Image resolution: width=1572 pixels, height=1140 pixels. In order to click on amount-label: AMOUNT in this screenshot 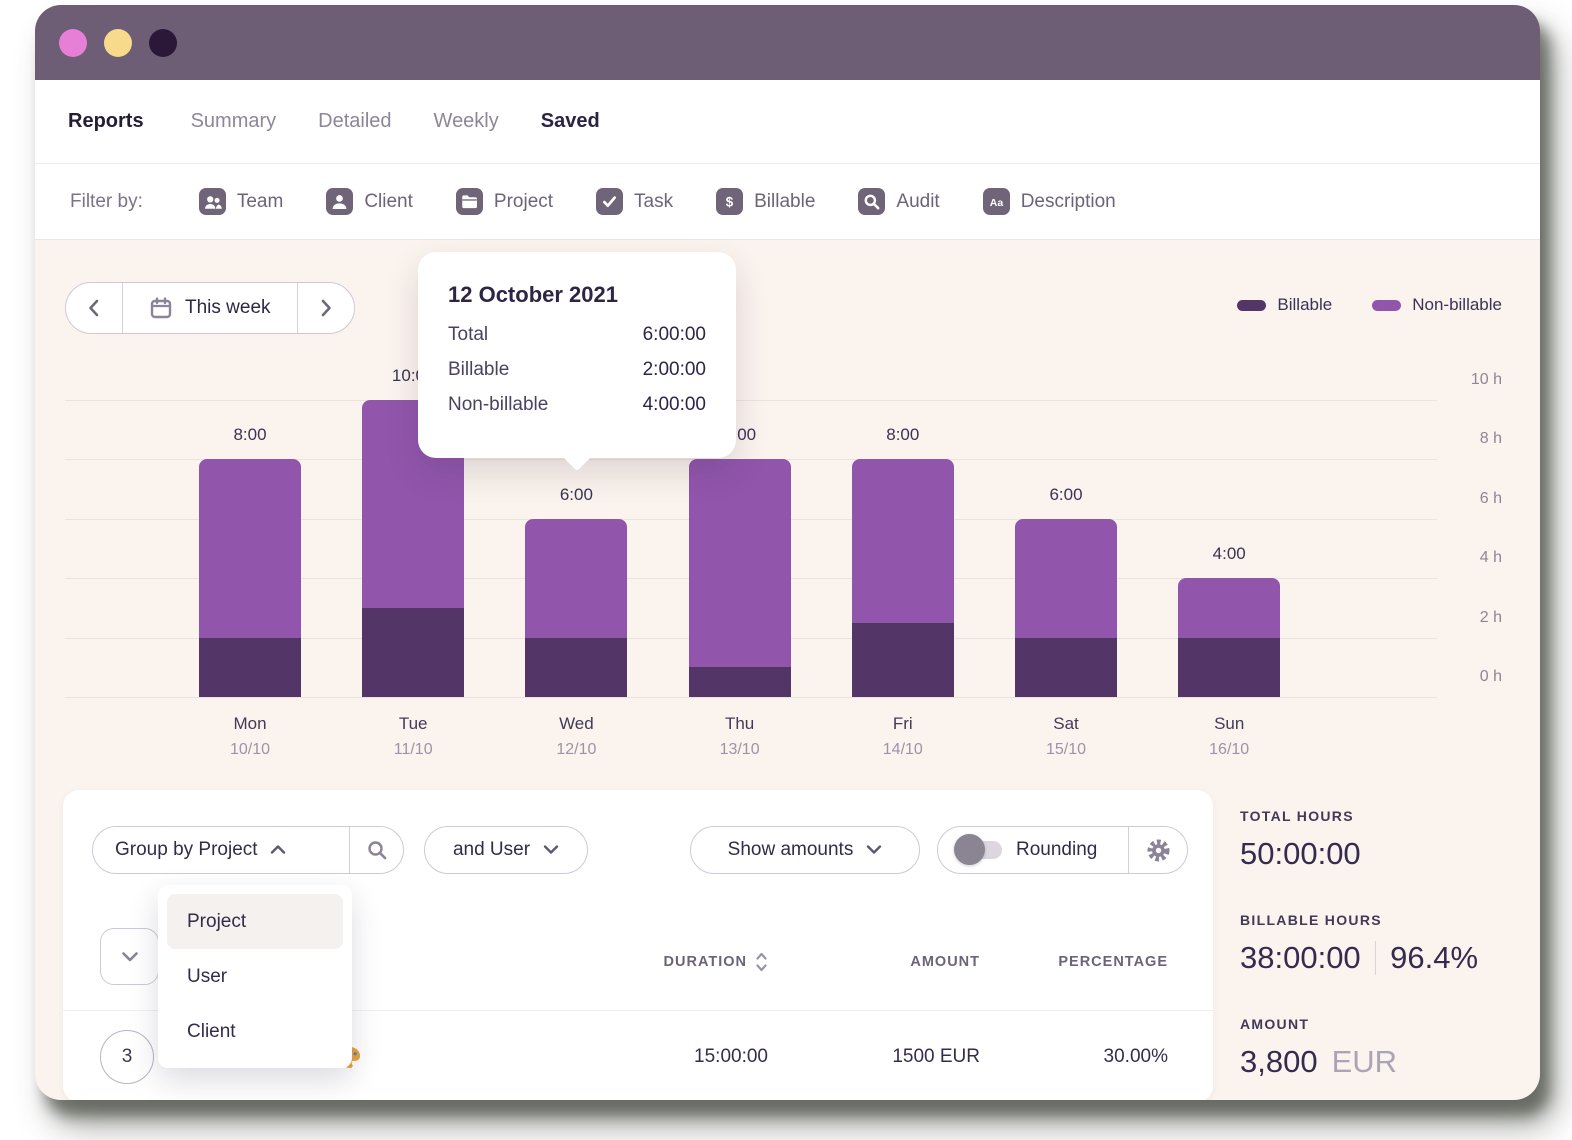, I will do `click(1275, 1024)`.